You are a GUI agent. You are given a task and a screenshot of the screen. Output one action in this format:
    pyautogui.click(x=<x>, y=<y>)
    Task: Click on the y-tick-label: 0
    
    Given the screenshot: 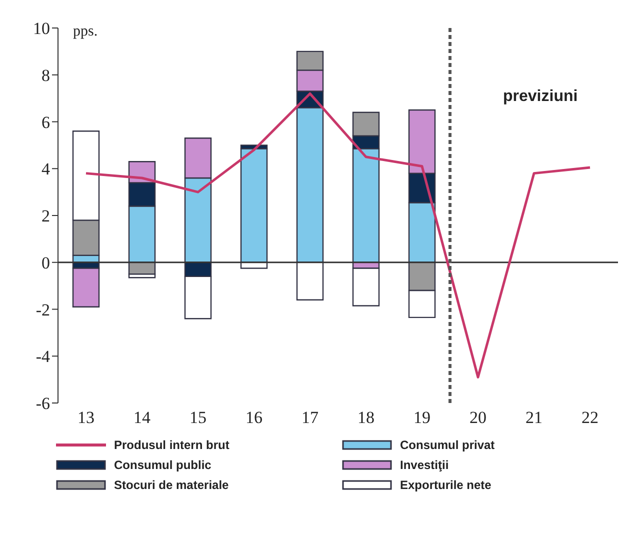 What is the action you would take?
    pyautogui.click(x=46, y=262)
    